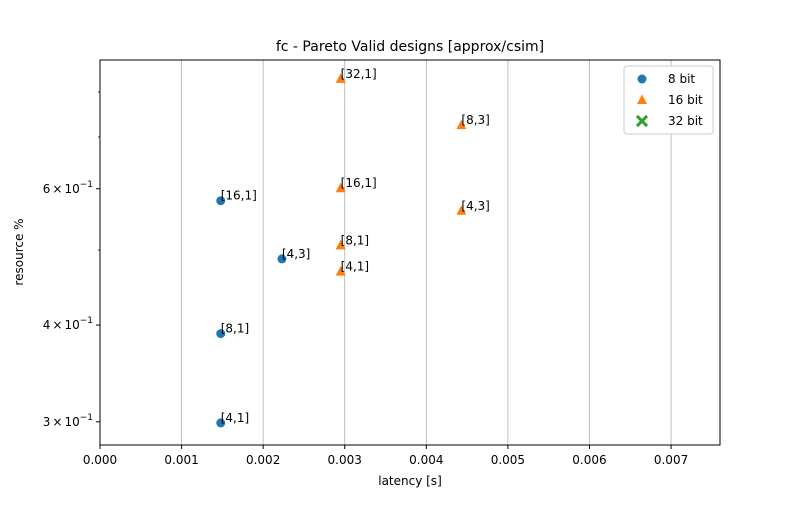 Image resolution: width=800 pixels, height=505 pixels. Describe the element at coordinates (345, 460) in the screenshot. I see `x-tick-label: 0.003` at that location.